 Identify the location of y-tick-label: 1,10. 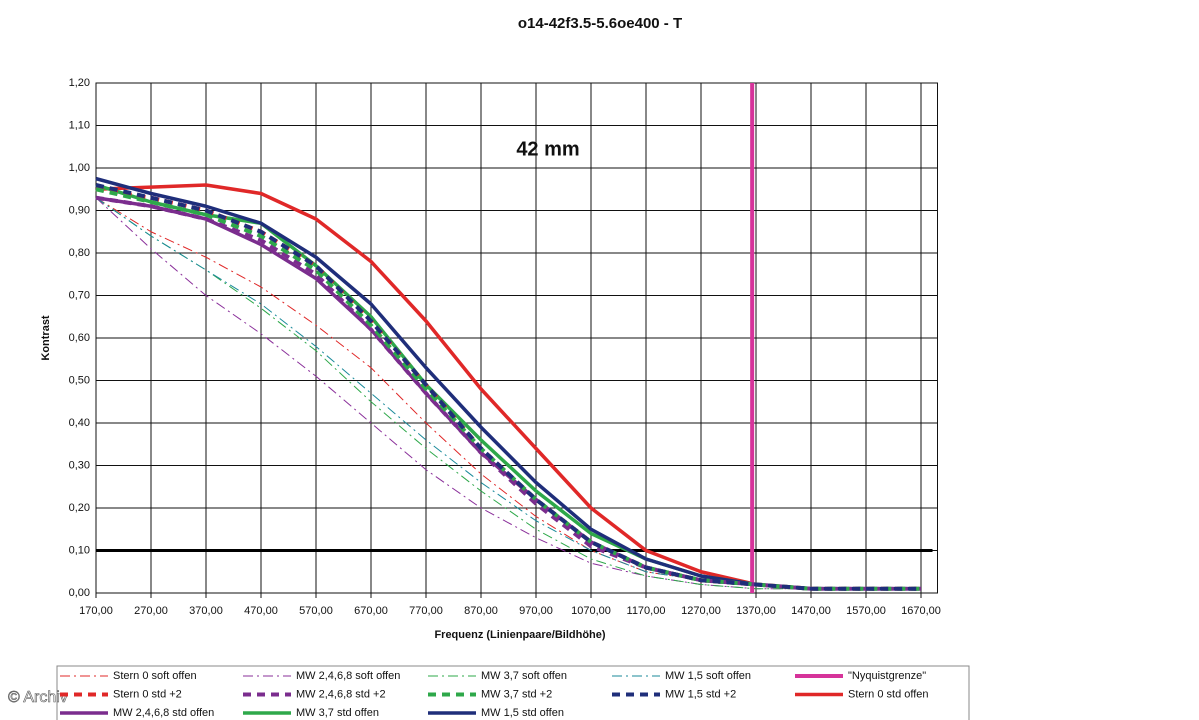
(79, 125).